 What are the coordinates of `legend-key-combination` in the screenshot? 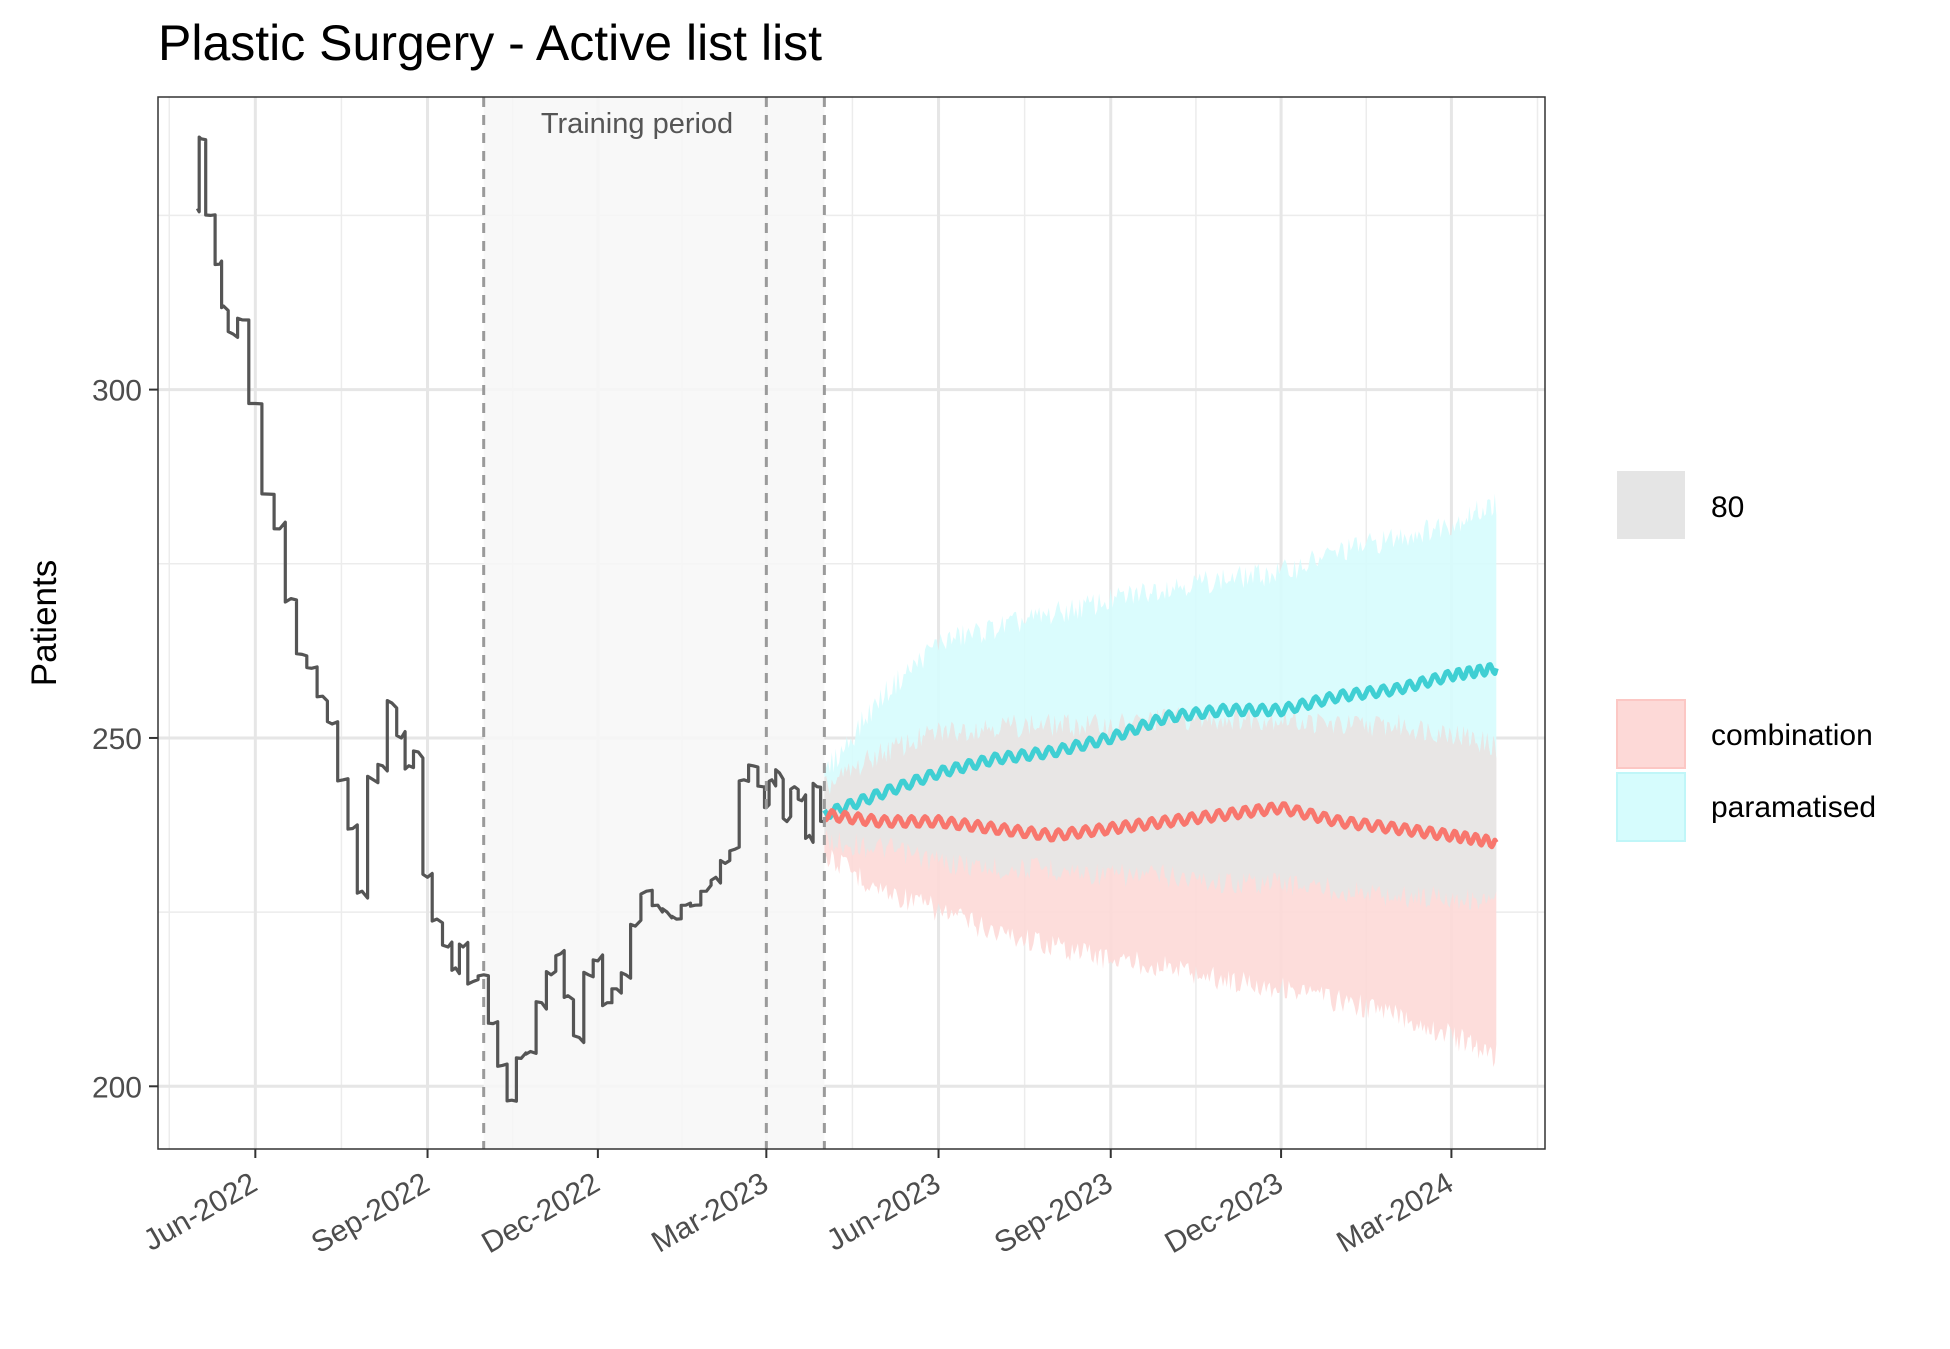 It's located at (1651, 734).